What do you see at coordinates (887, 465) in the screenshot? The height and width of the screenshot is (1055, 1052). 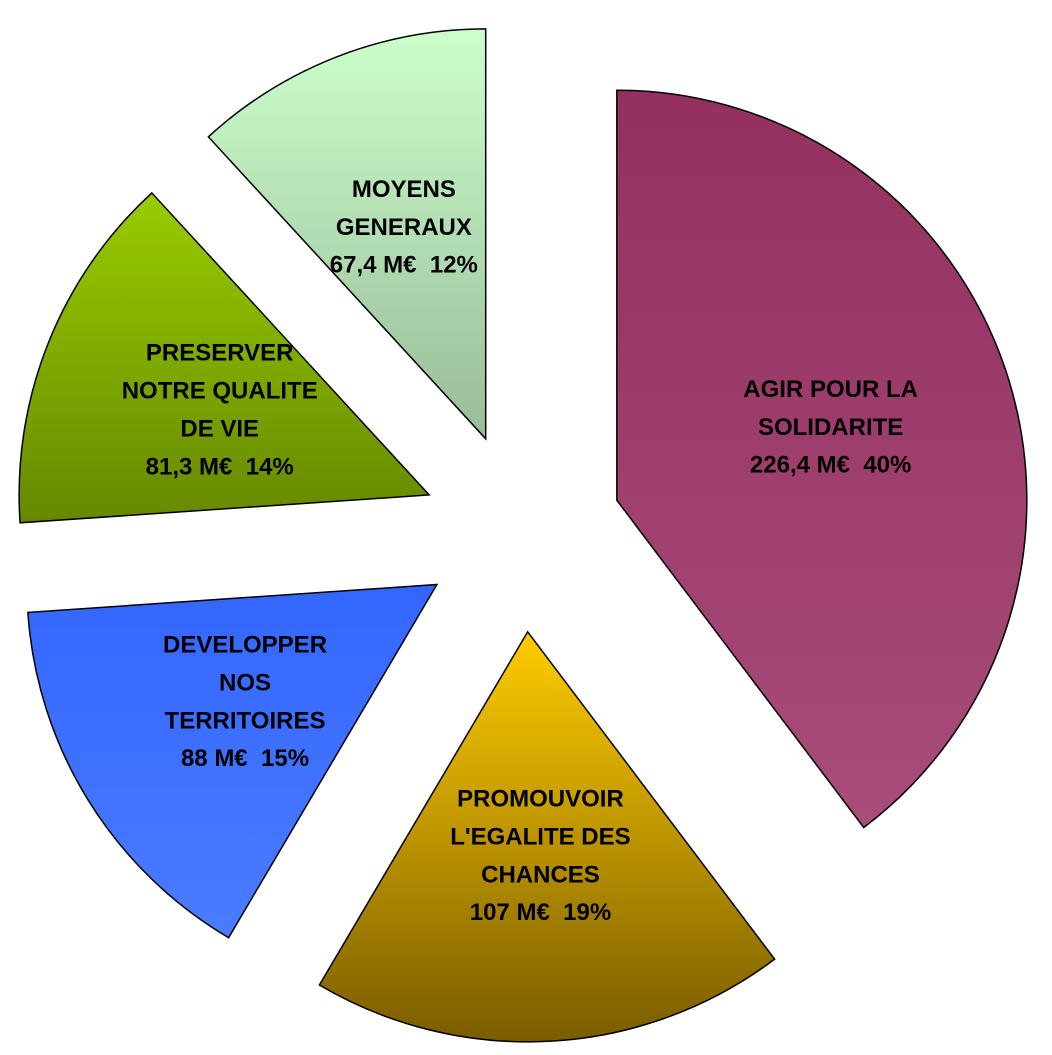 I see `percent-label: 40%` at bounding box center [887, 465].